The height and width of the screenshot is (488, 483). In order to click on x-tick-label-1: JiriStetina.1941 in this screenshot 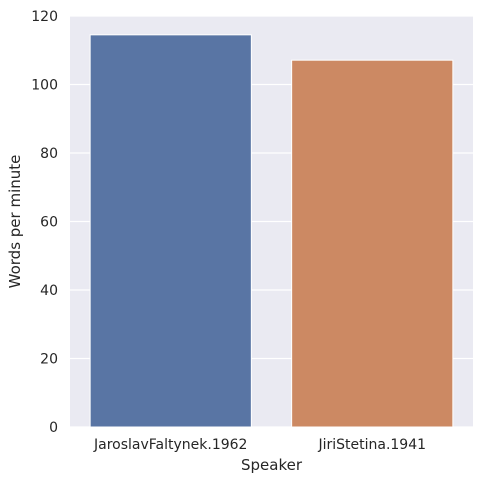, I will do `click(371, 445)`.